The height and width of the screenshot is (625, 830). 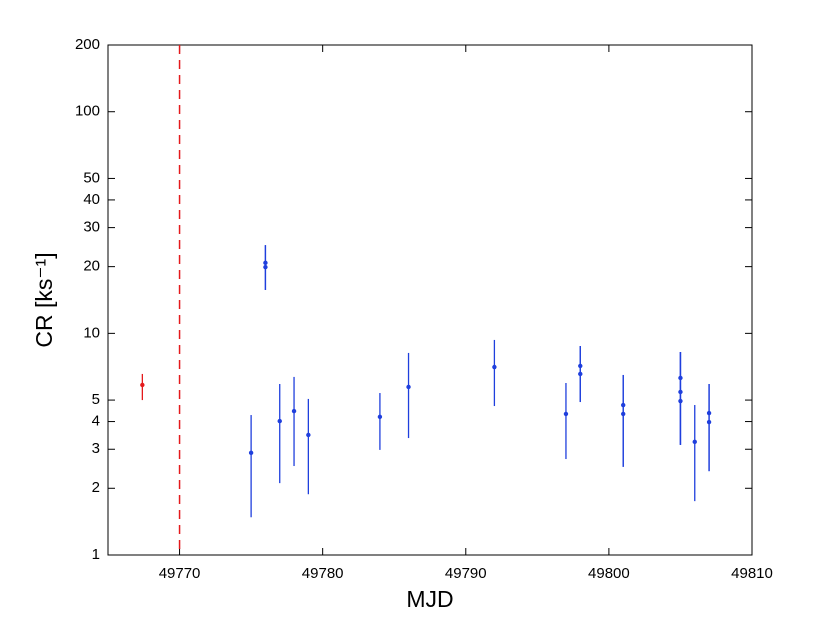 I want to click on x-tick-label: 49800, so click(x=609, y=573).